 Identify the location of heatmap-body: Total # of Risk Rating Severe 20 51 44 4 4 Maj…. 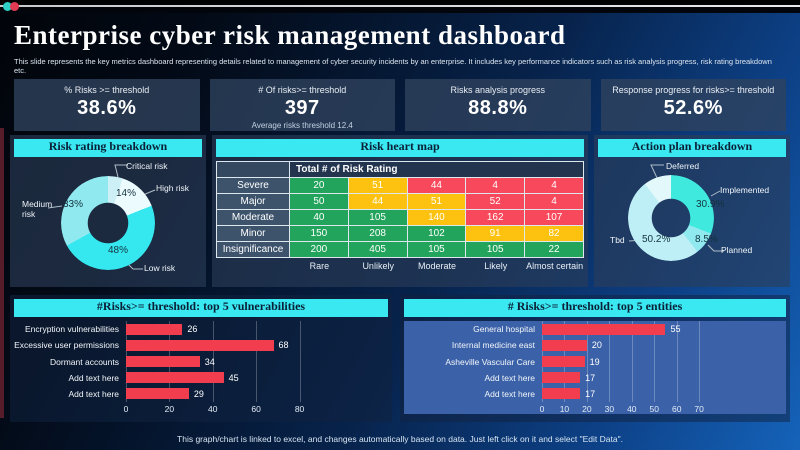
(400, 209).